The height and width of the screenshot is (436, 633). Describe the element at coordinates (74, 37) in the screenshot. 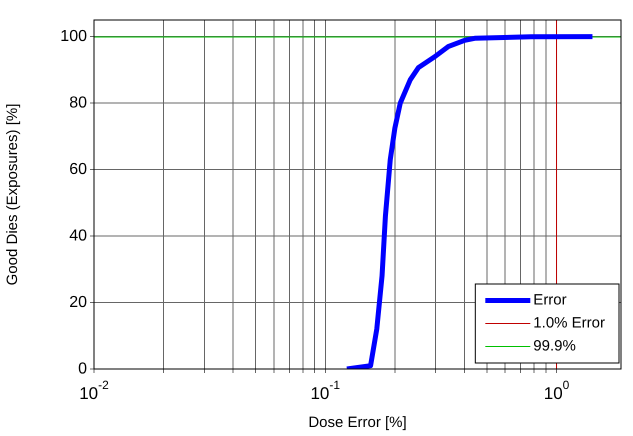

I see `y-tick-label: 100` at that location.